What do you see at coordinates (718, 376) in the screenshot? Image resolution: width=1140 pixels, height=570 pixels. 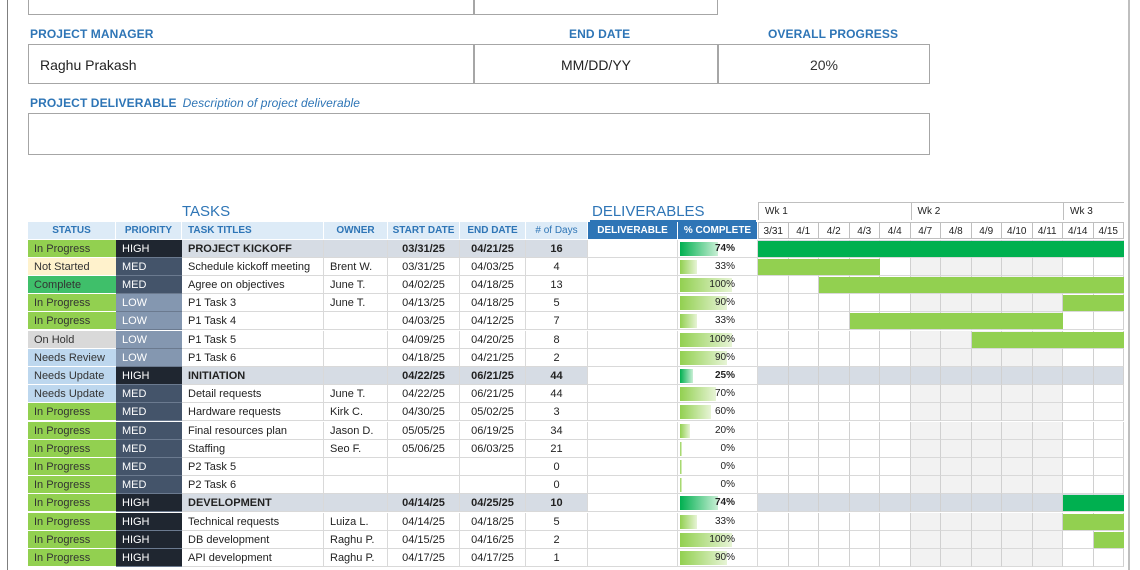 I see `percent-complete-cell: 25%` at bounding box center [718, 376].